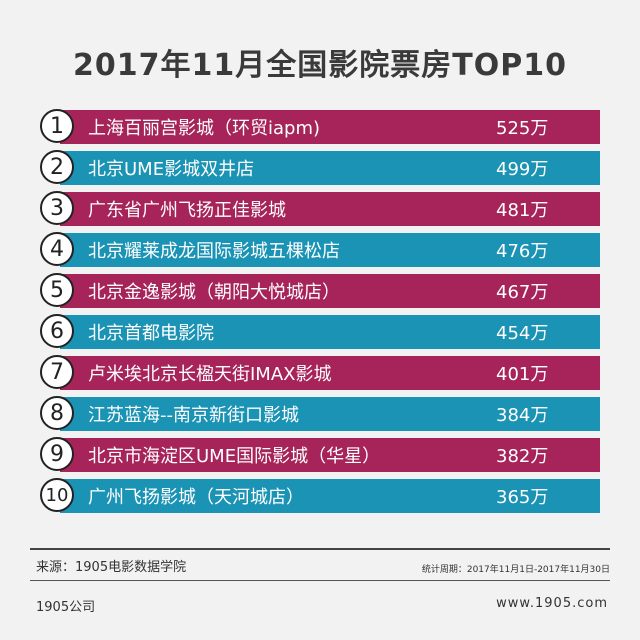 The width and height of the screenshot is (640, 640). I want to click on rank-number: 3, so click(57, 208).